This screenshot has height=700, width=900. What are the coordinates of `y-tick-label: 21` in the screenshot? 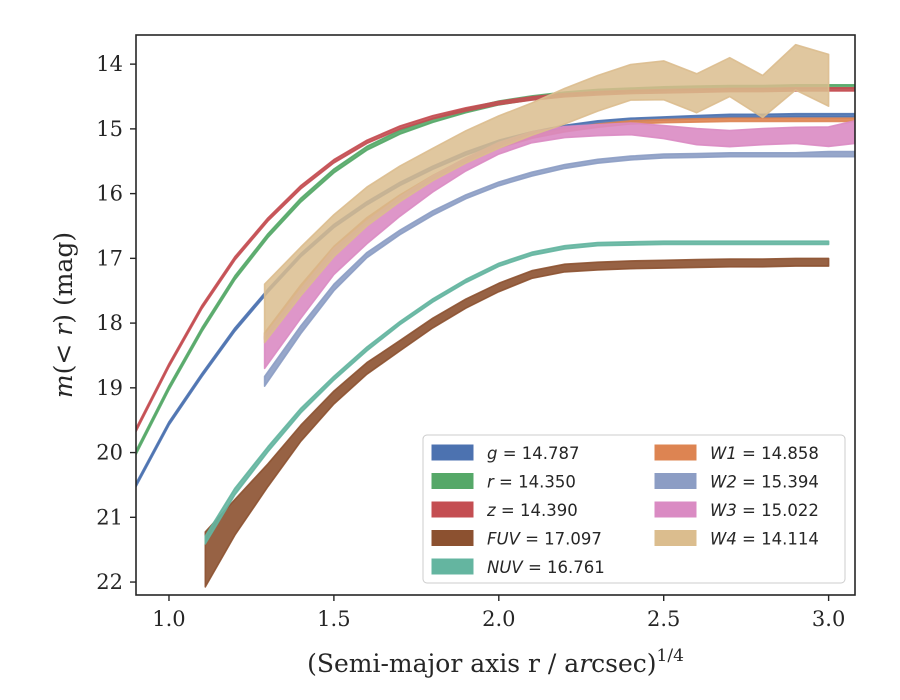 It's located at (109, 517).